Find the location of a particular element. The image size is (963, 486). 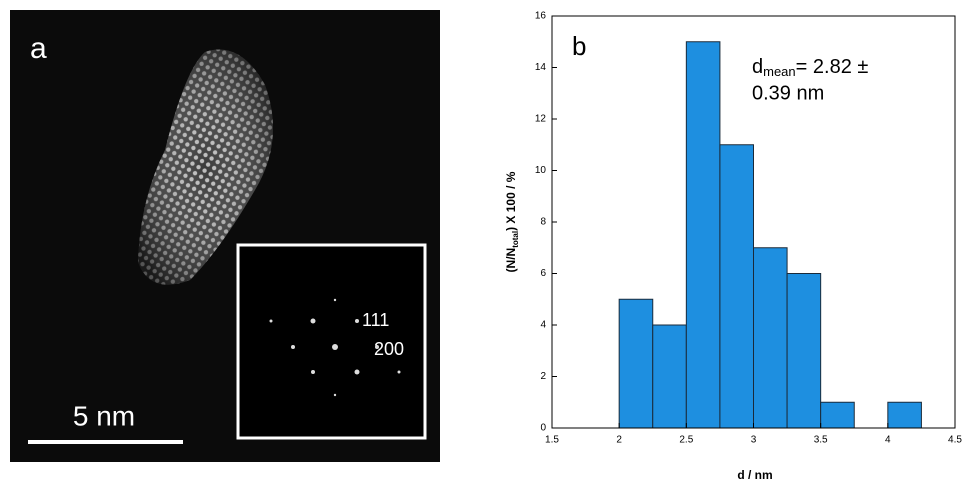

panel-label: b is located at coordinates (579, 46).